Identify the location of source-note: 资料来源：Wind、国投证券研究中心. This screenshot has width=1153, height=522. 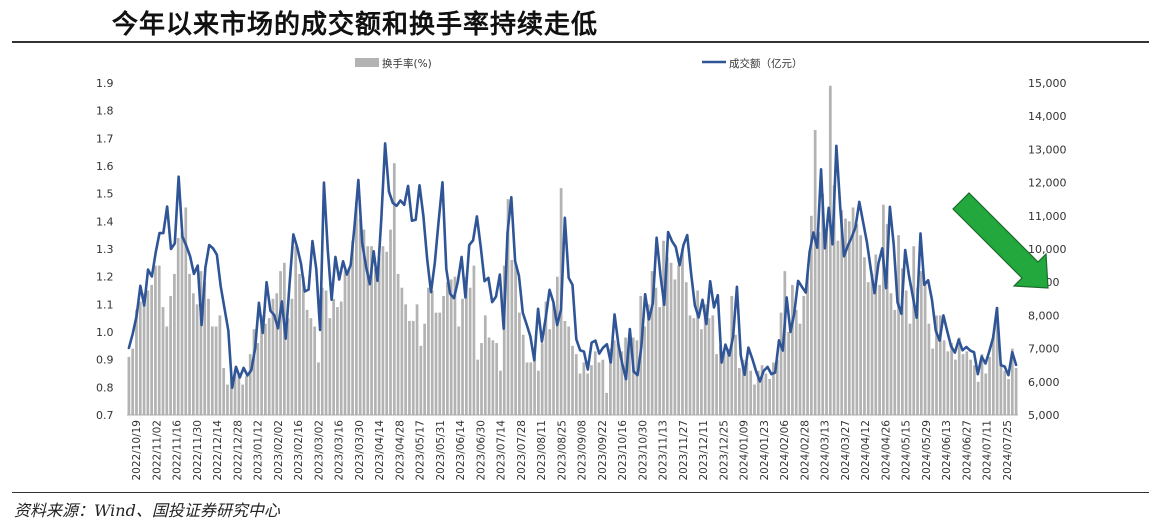
(147, 510).